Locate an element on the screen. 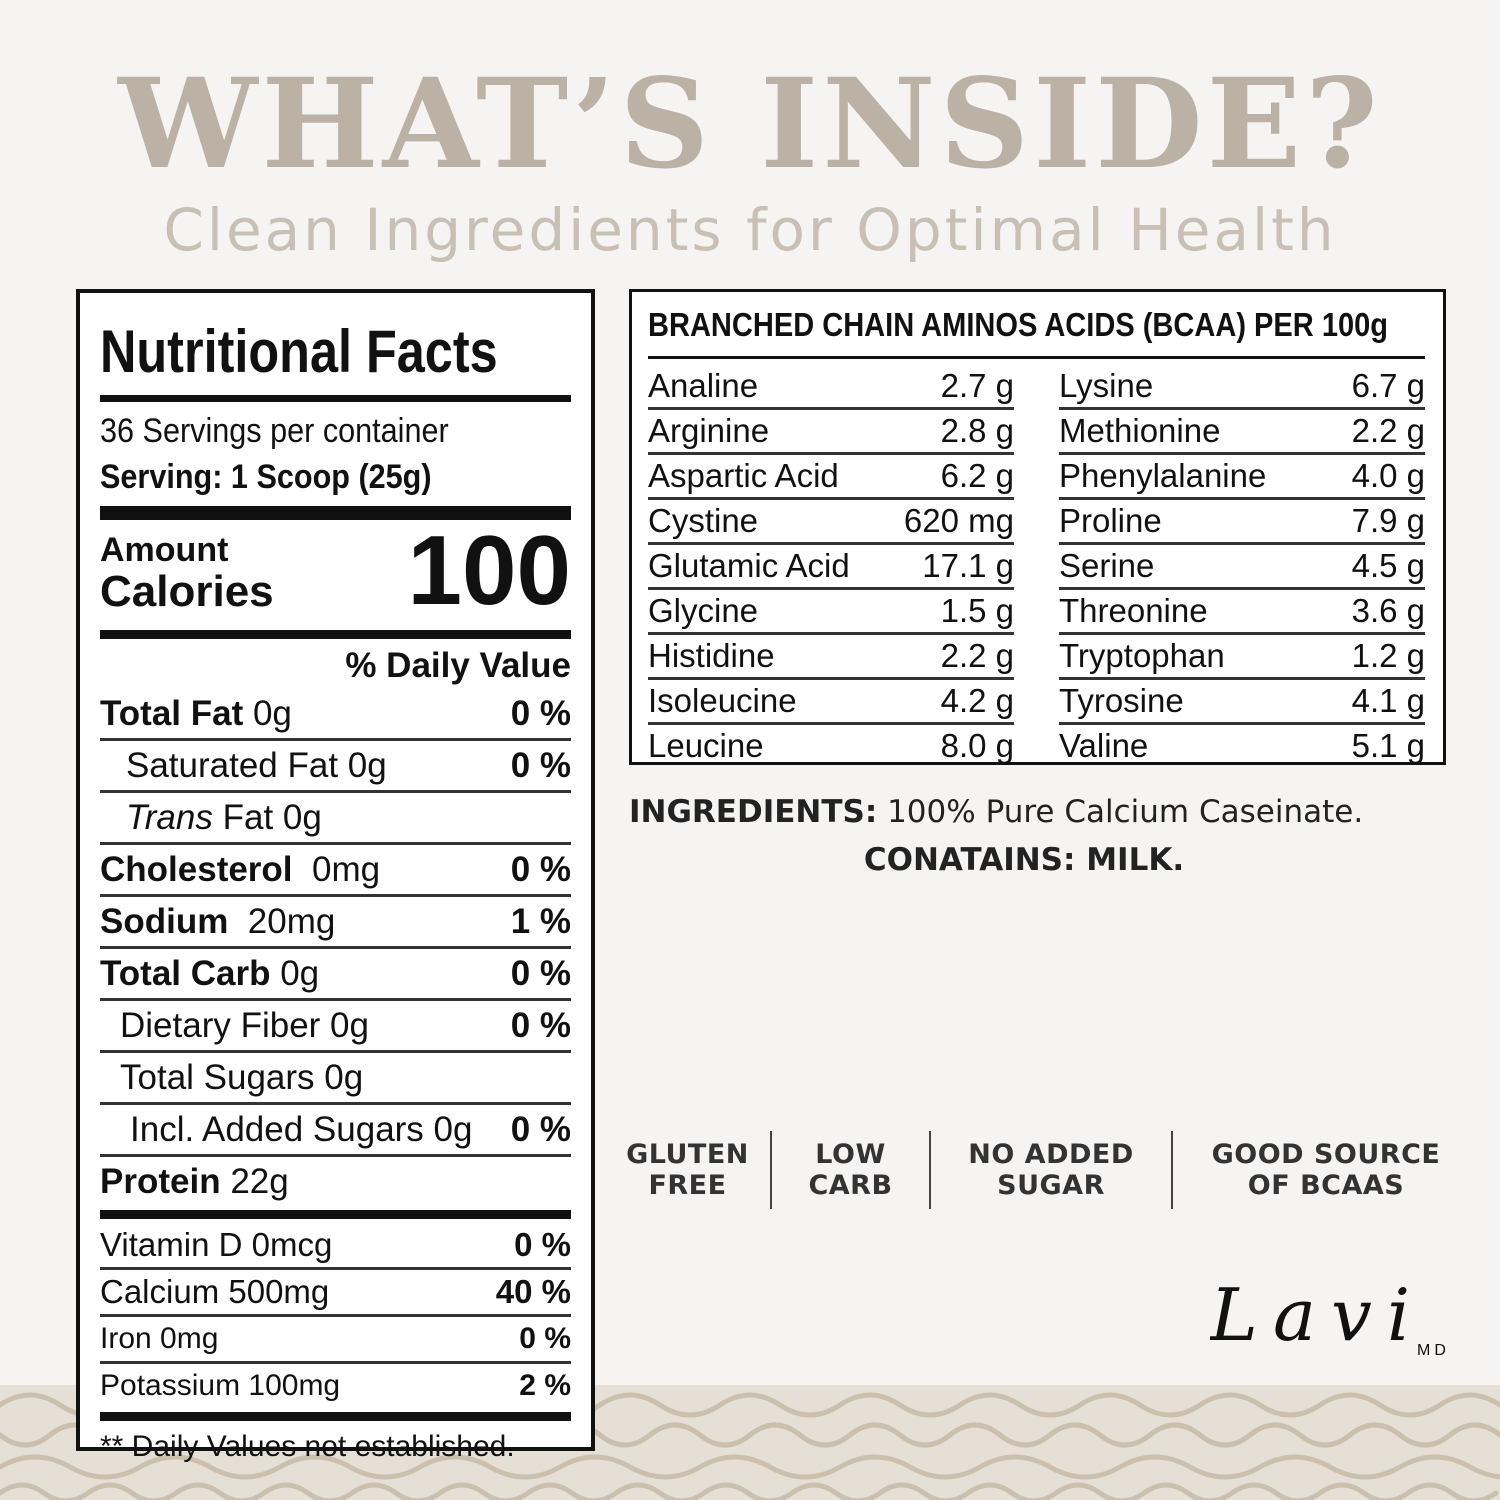  nutrient-label: Sodium is located at coordinates (164, 921).